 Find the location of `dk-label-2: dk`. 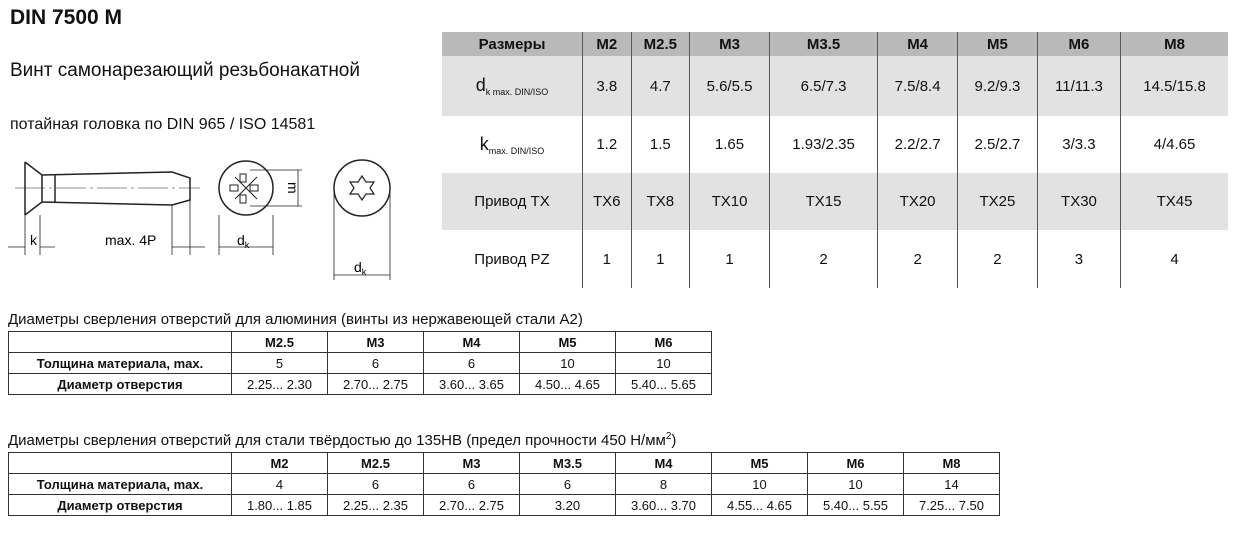

dk-label-2: dk is located at coordinates (360, 268).